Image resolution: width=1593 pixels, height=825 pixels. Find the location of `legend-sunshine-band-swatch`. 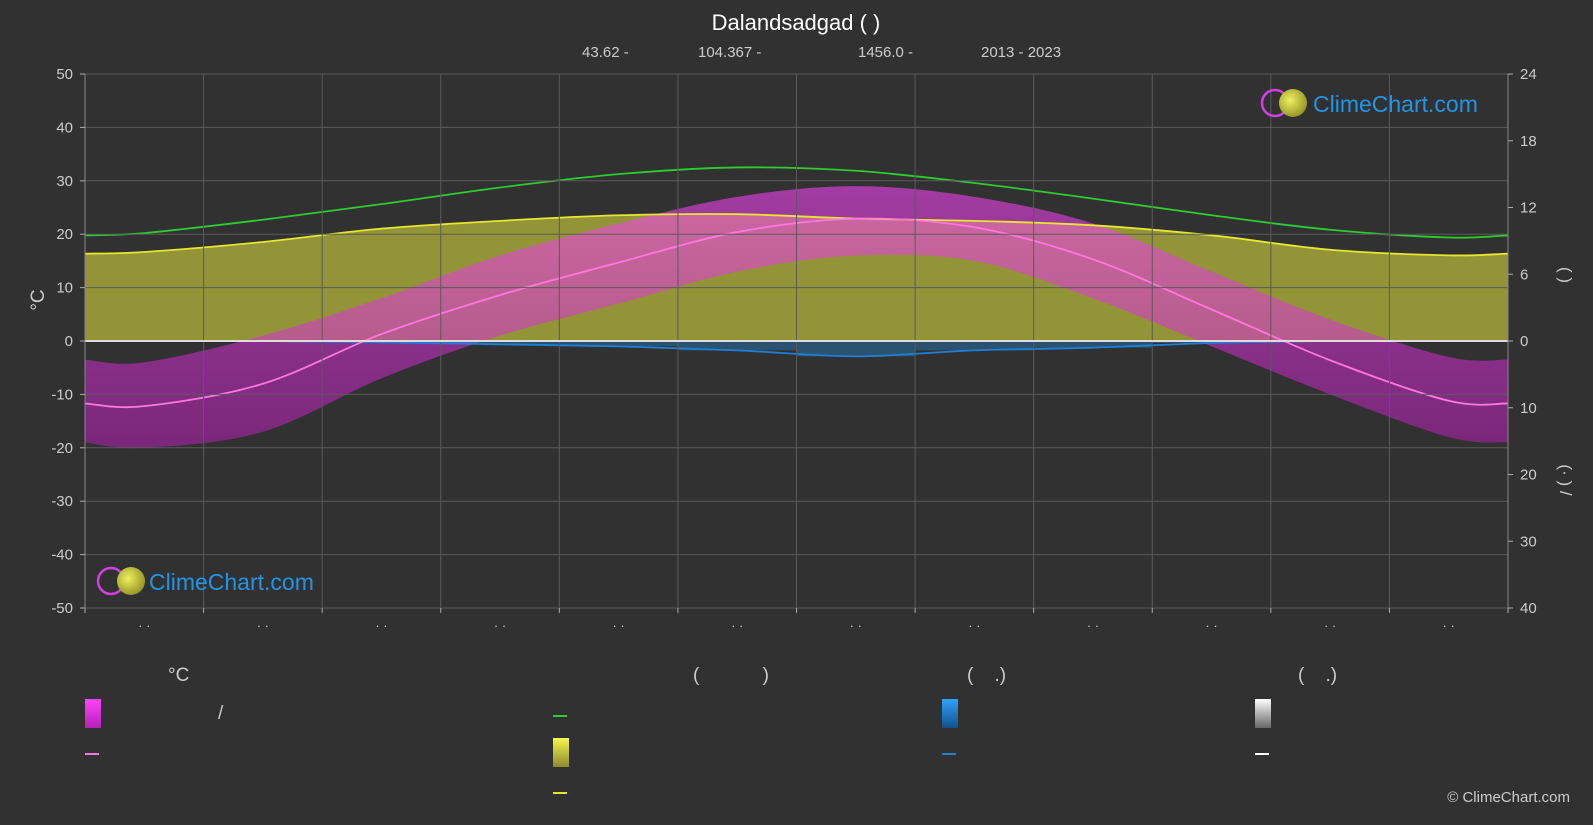

legend-sunshine-band-swatch is located at coordinates (561, 752).